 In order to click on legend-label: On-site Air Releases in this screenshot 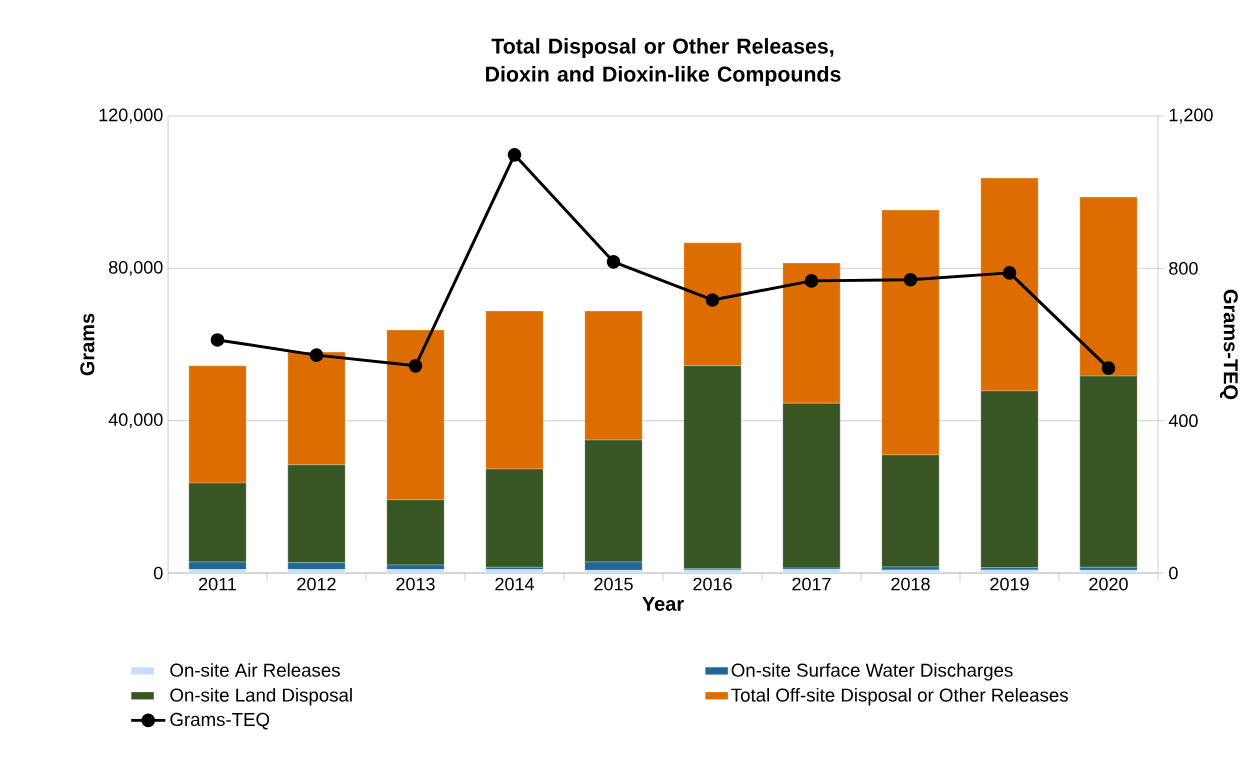, I will do `click(255, 670)`.